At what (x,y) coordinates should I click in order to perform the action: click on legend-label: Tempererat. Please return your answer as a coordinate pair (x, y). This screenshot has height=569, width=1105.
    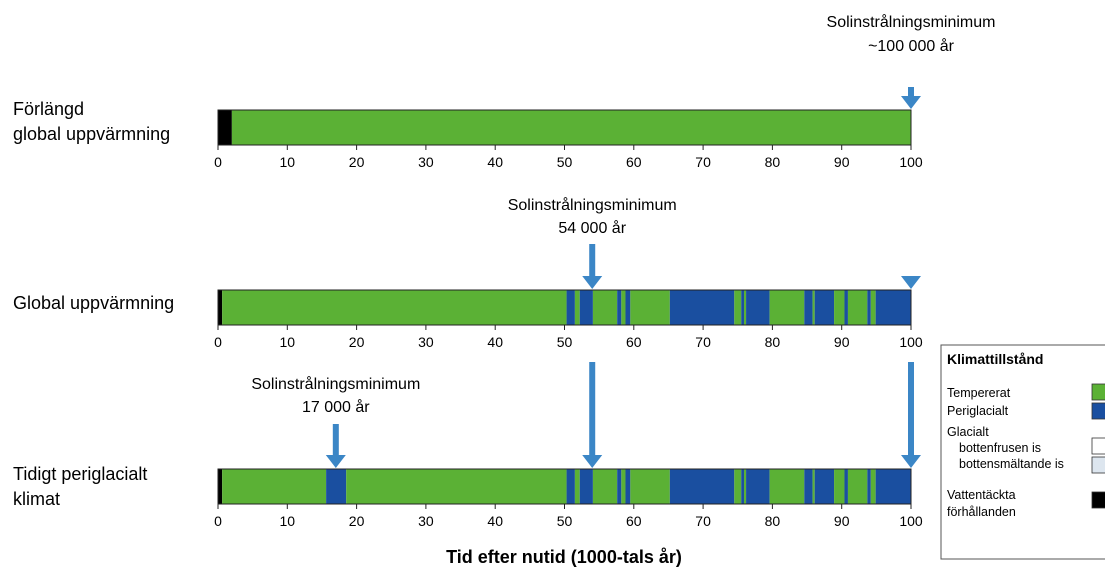
    Looking at the image, I should click on (979, 393).